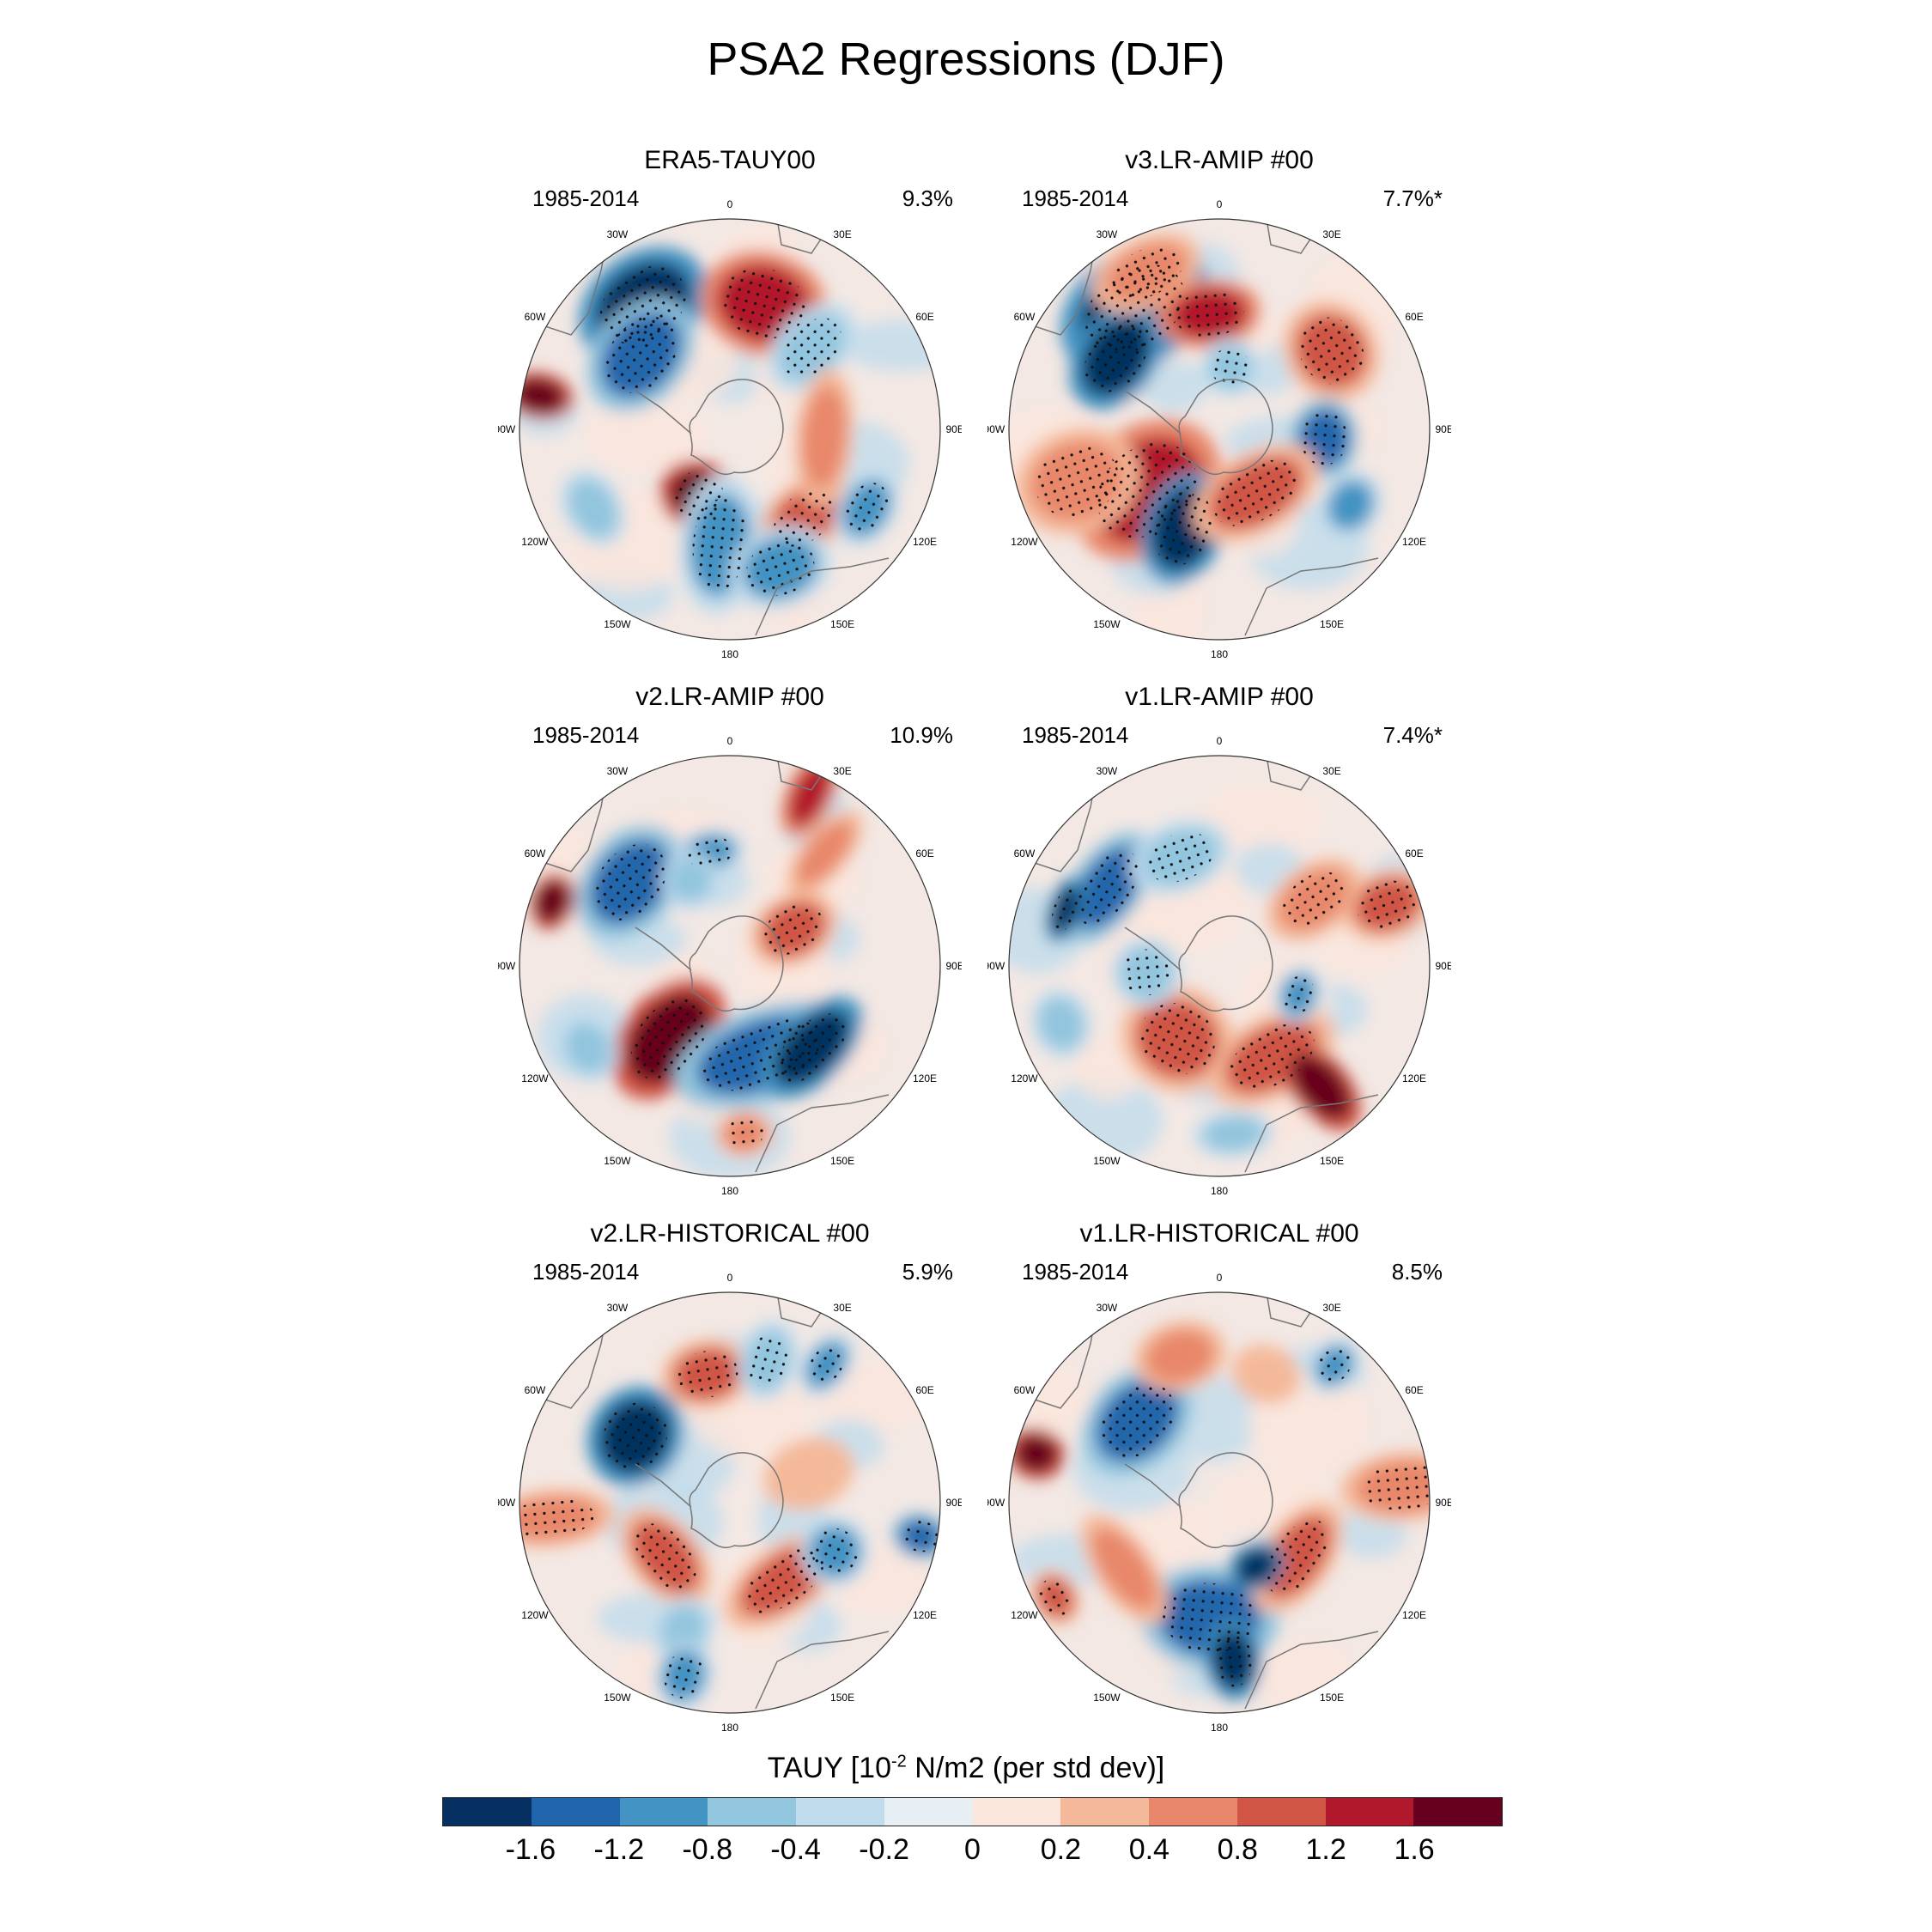  Describe the element at coordinates (795, 1850) in the screenshot. I see `colorbar-tick-label: -0.4` at that location.